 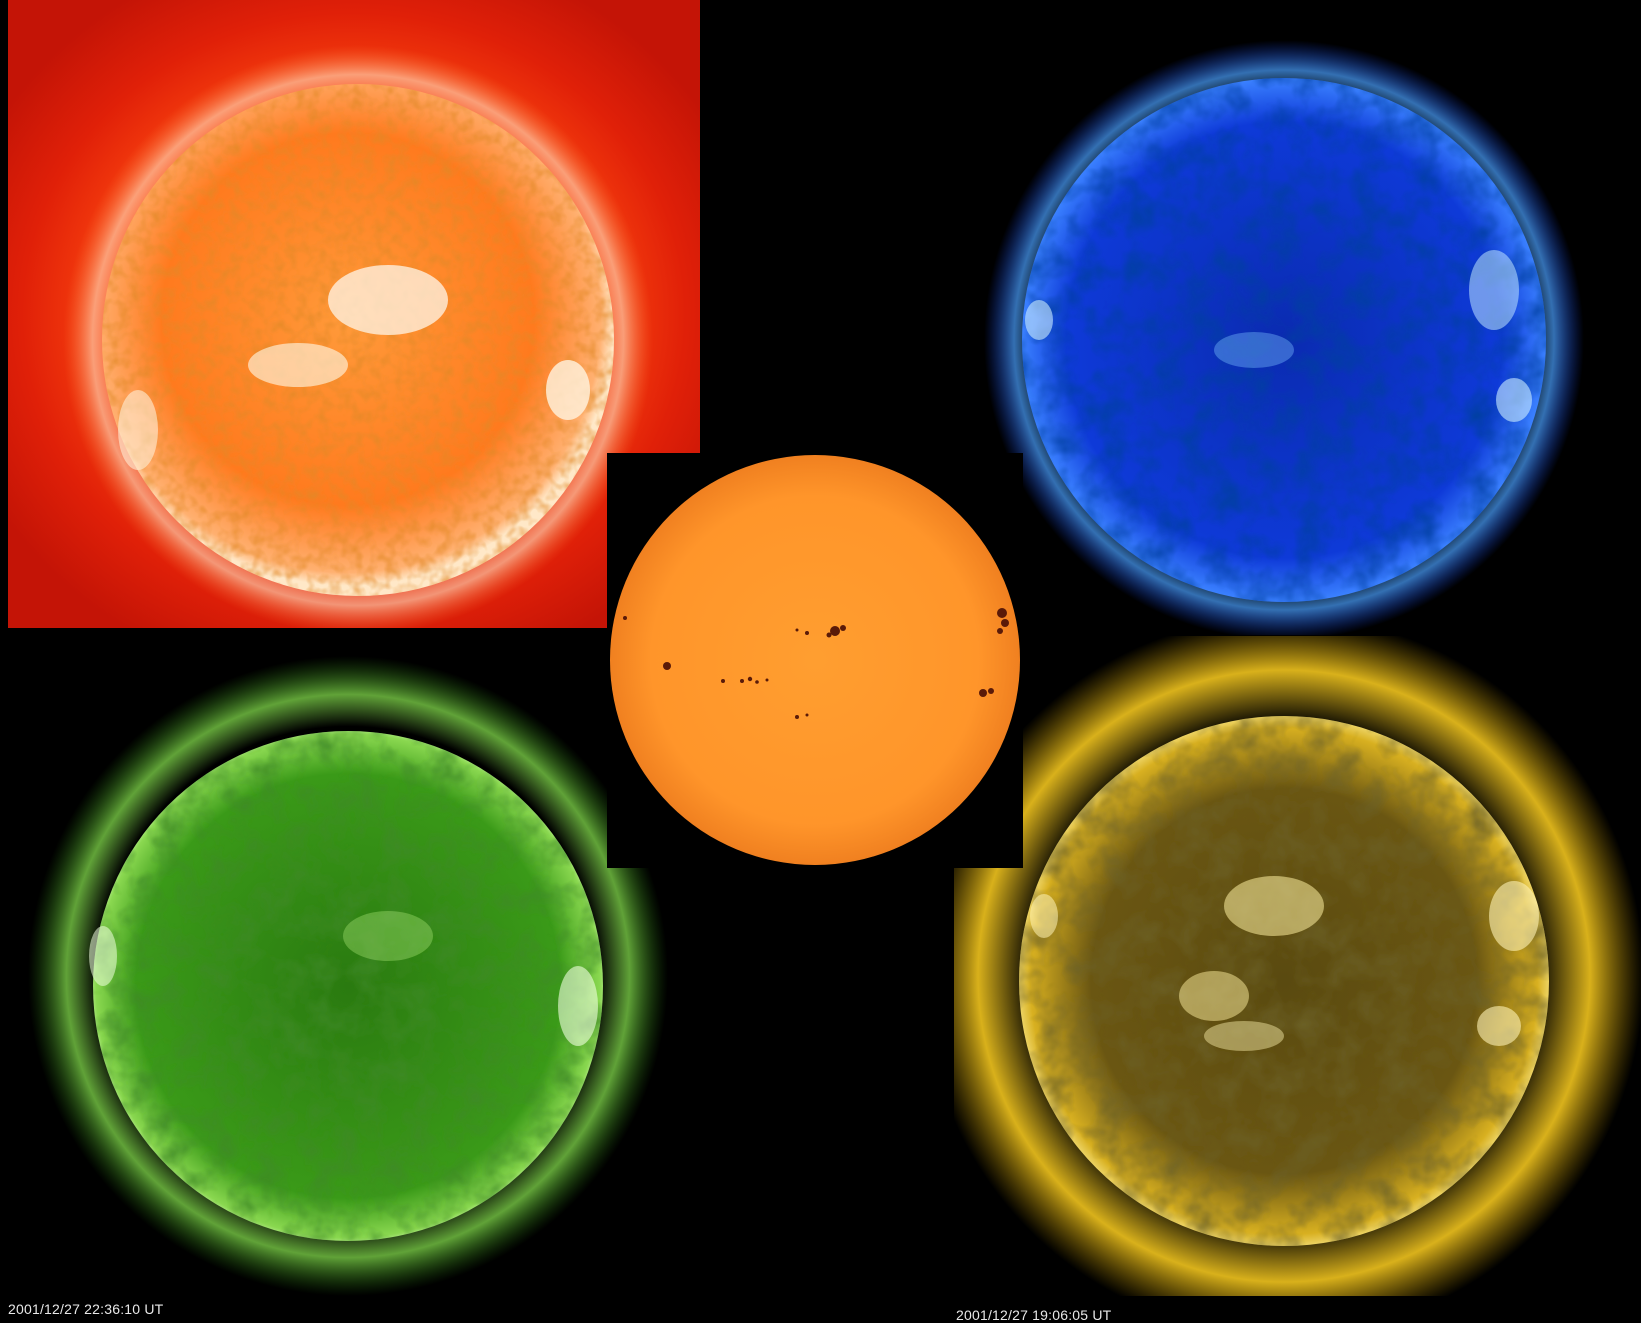 I want to click on timestamp-left: 2001/12/27 22:36:10 UT, so click(x=86, y=1309).